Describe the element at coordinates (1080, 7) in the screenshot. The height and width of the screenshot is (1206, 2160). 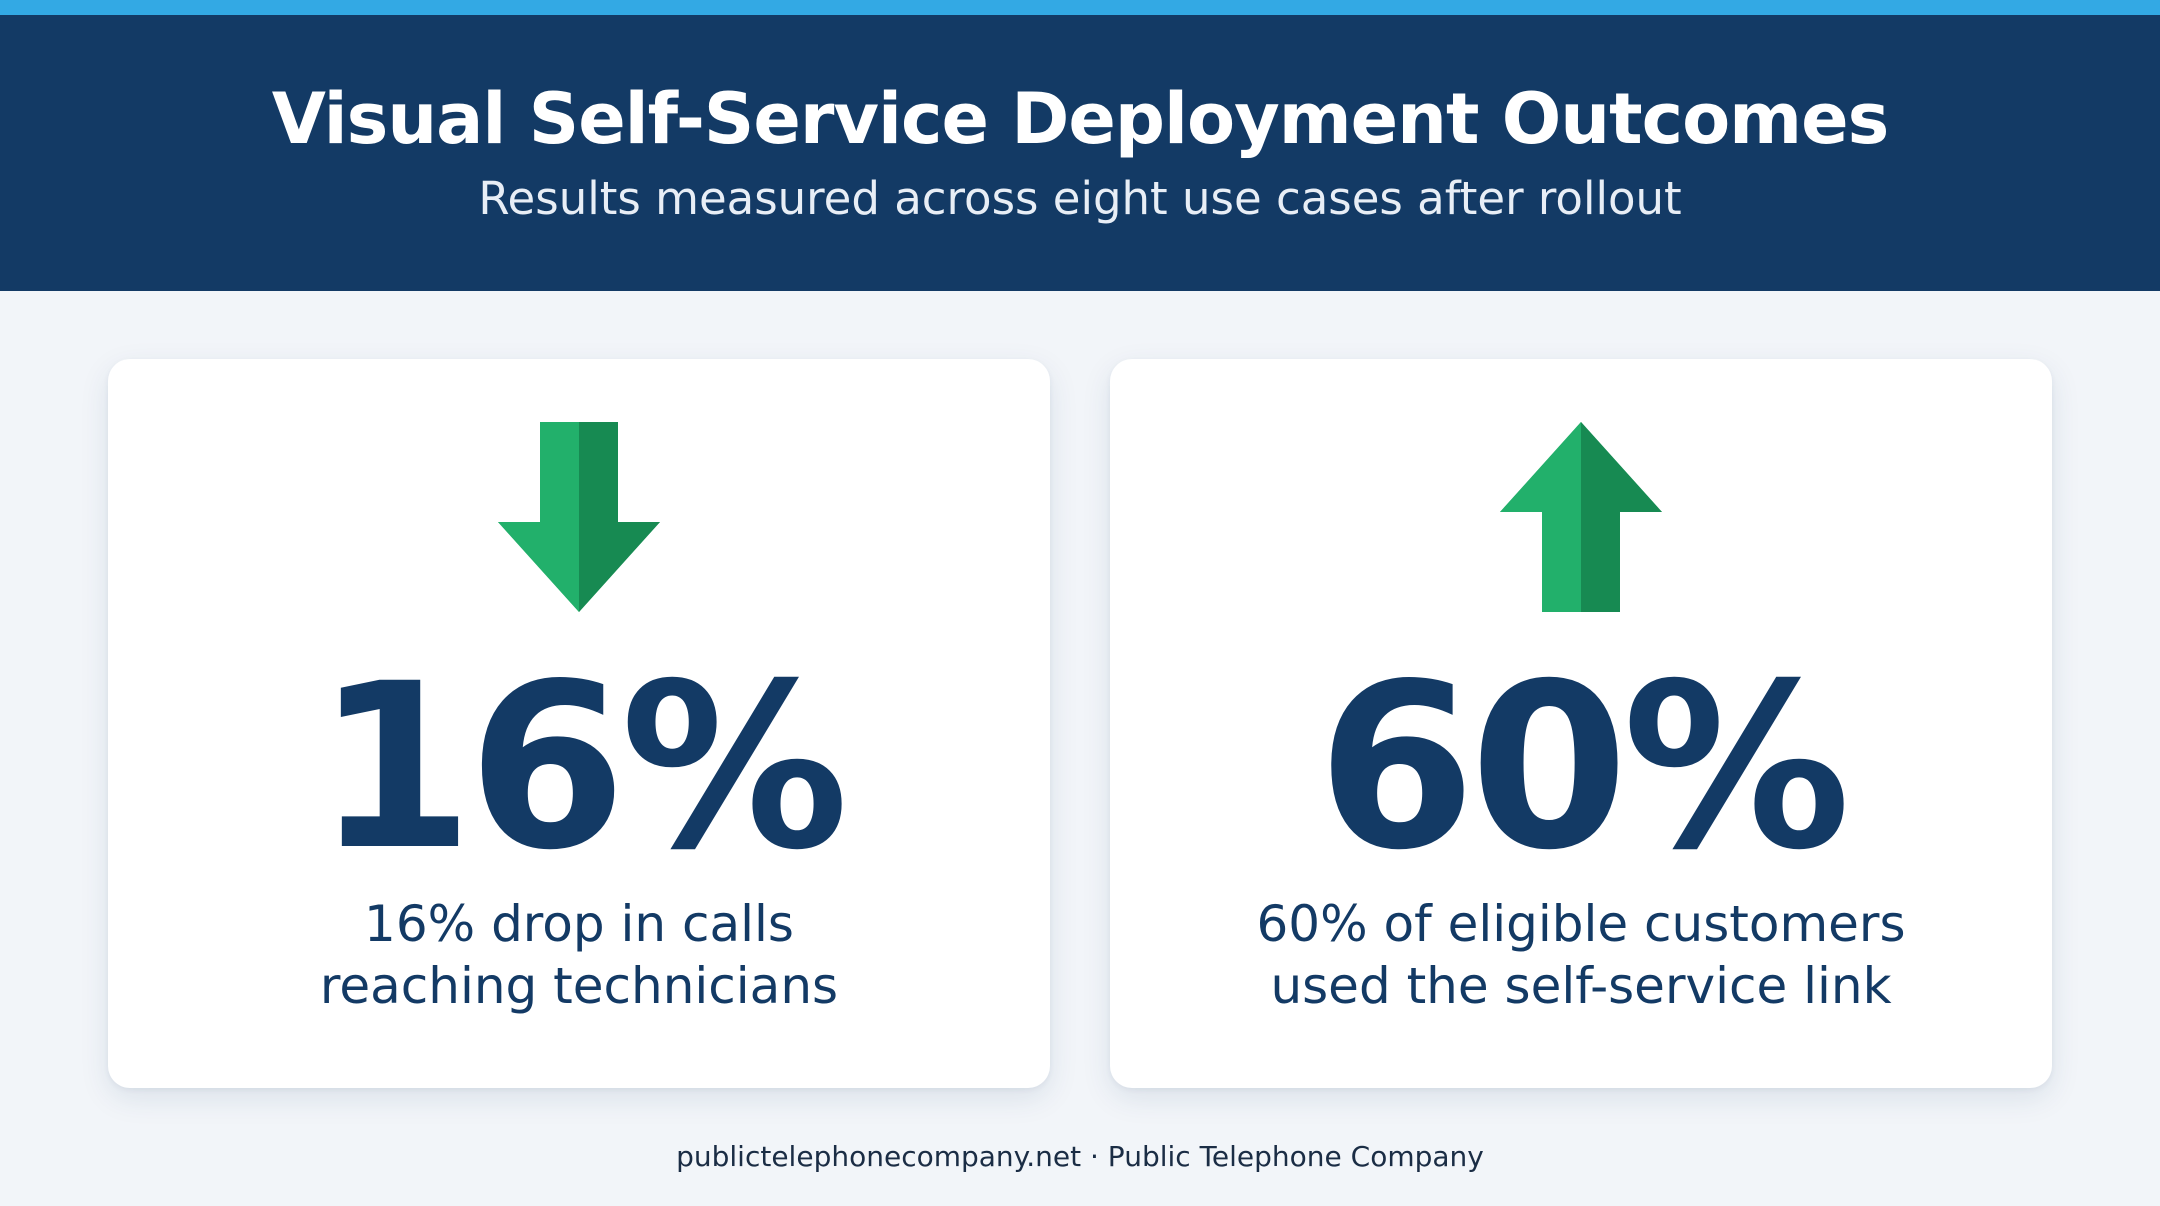
I see `top-accent-stripe` at that location.